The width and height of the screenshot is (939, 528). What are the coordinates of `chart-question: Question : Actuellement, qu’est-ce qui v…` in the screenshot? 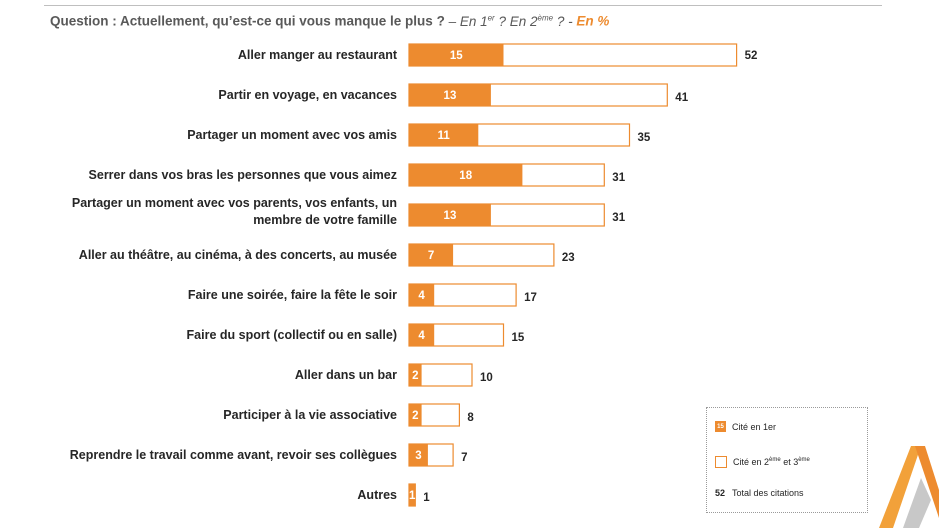 It's located at (329, 21).